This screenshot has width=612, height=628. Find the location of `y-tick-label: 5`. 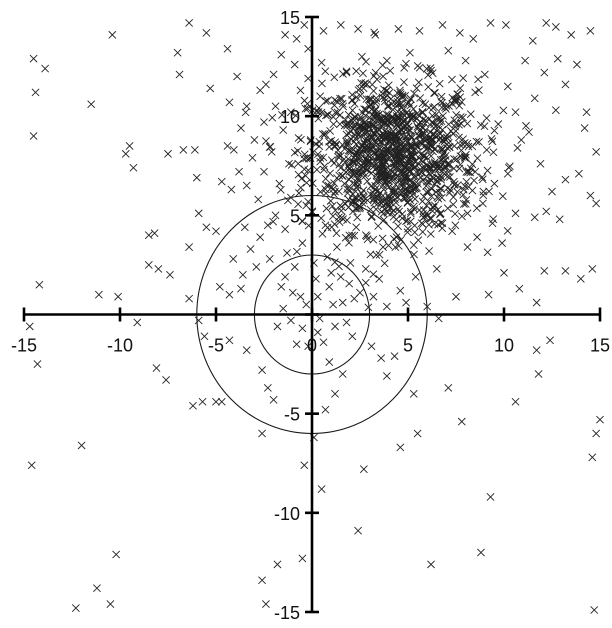

y-tick-label: 5 is located at coordinates (295, 216).